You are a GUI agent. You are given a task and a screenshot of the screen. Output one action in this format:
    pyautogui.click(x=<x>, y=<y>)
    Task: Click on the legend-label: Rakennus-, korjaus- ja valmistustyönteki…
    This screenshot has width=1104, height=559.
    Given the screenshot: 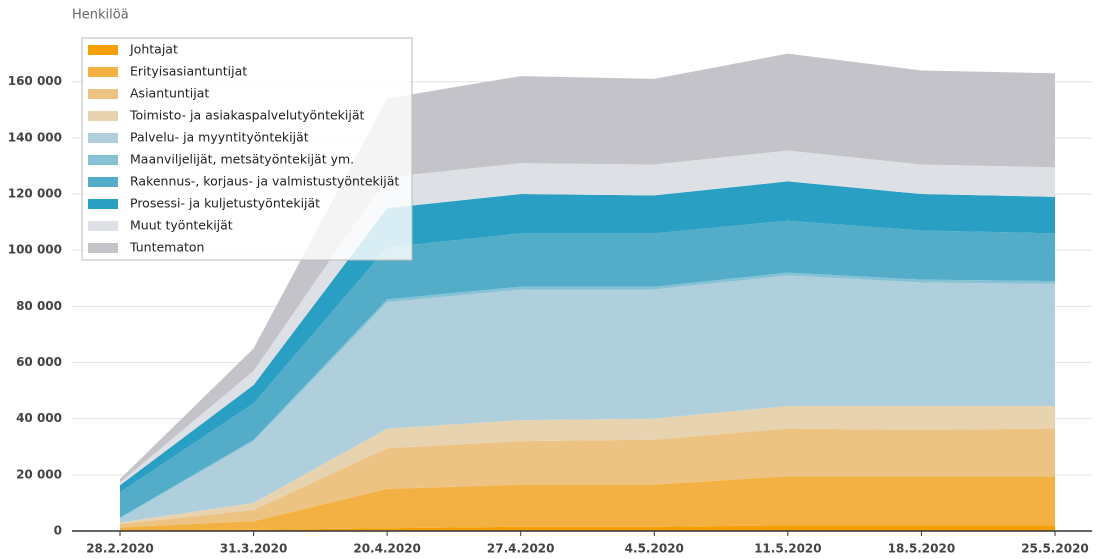 What is the action you would take?
    pyautogui.click(x=264, y=181)
    